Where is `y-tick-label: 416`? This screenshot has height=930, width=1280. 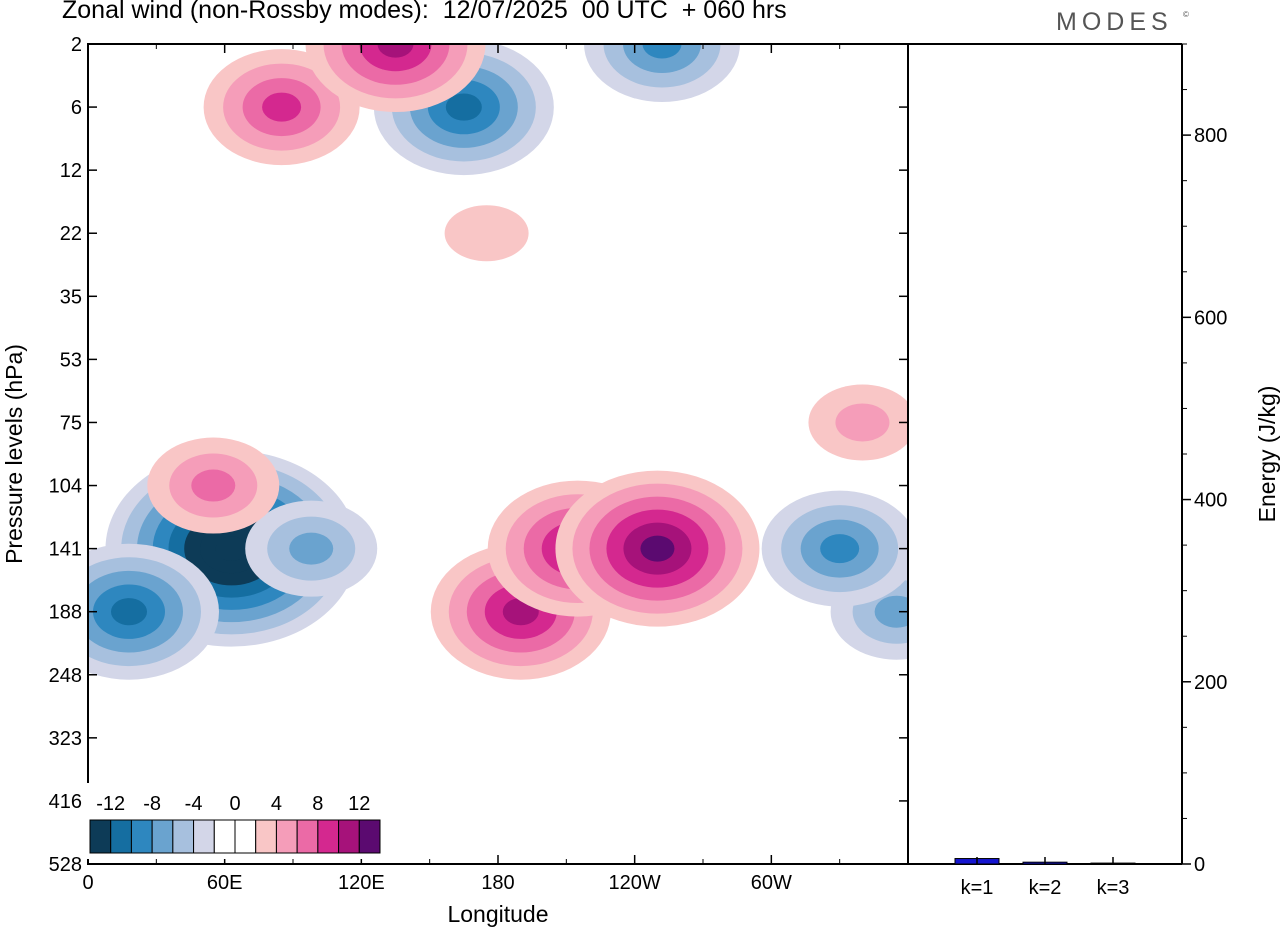
y-tick-label: 416 is located at coordinates (65, 802).